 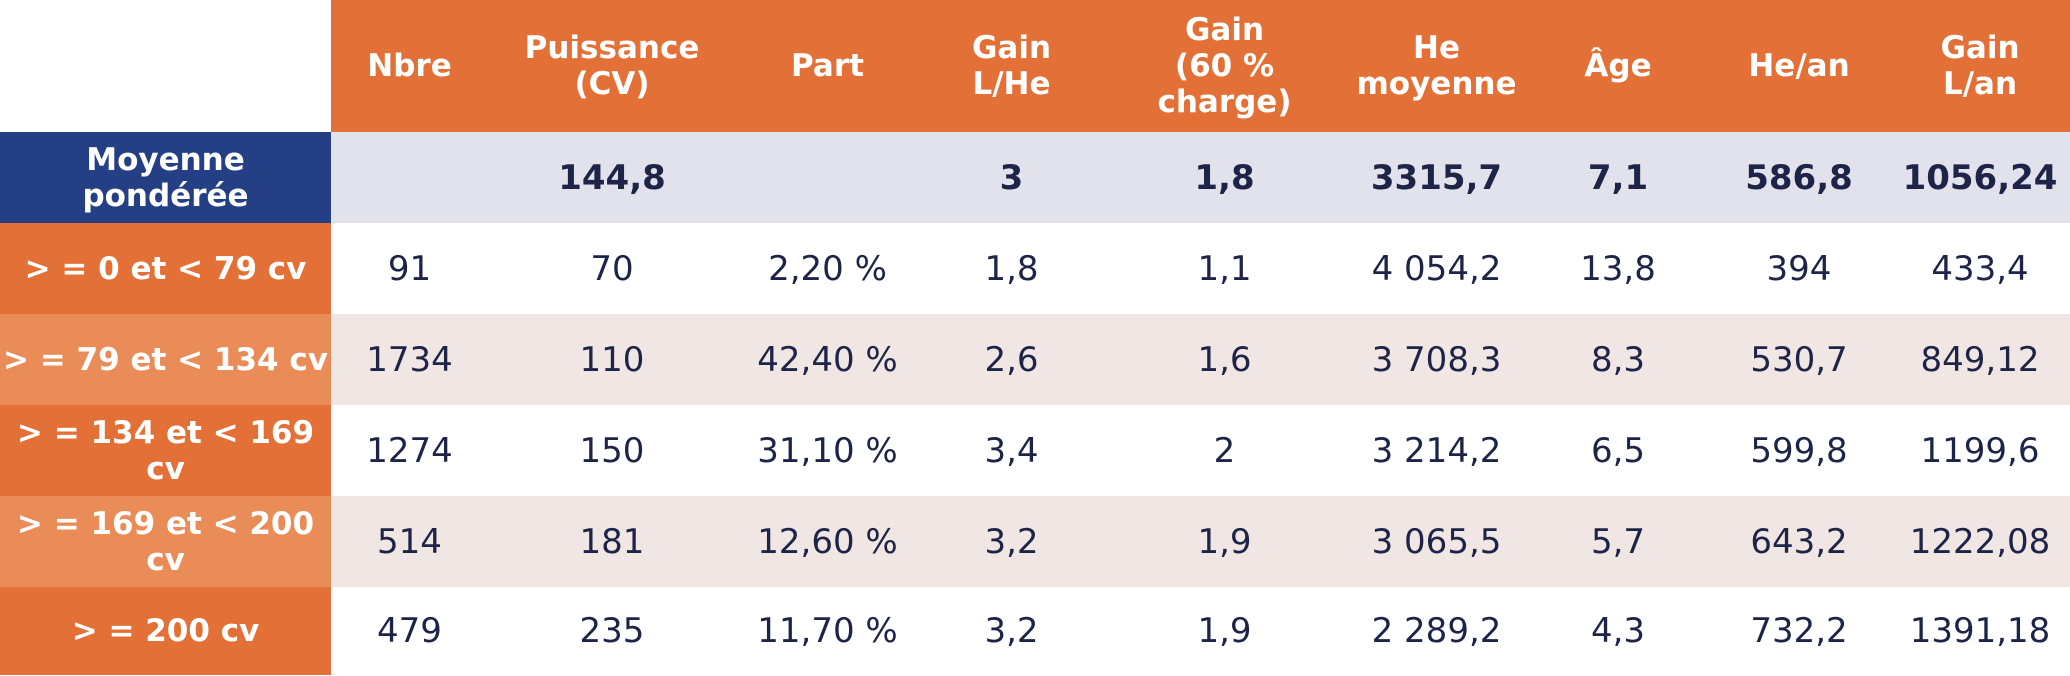 I want to click on table-cell: 2, so click(x=1224, y=450).